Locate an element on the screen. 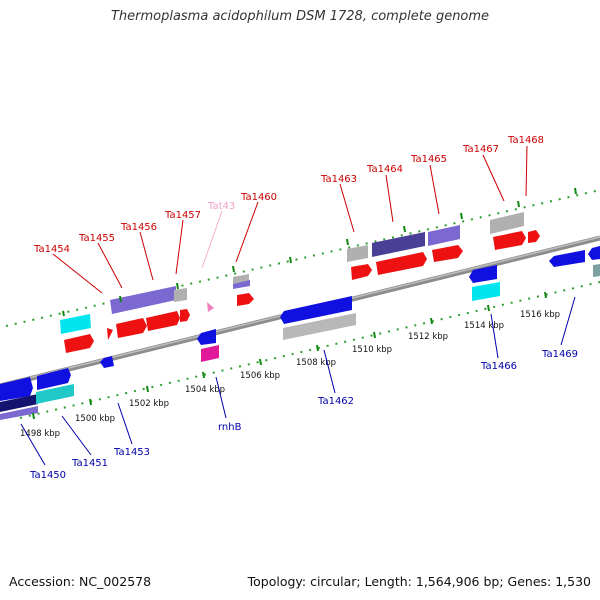 This screenshot has height=600, width=600. gene-label: Ta1466 is located at coordinates (498, 366).